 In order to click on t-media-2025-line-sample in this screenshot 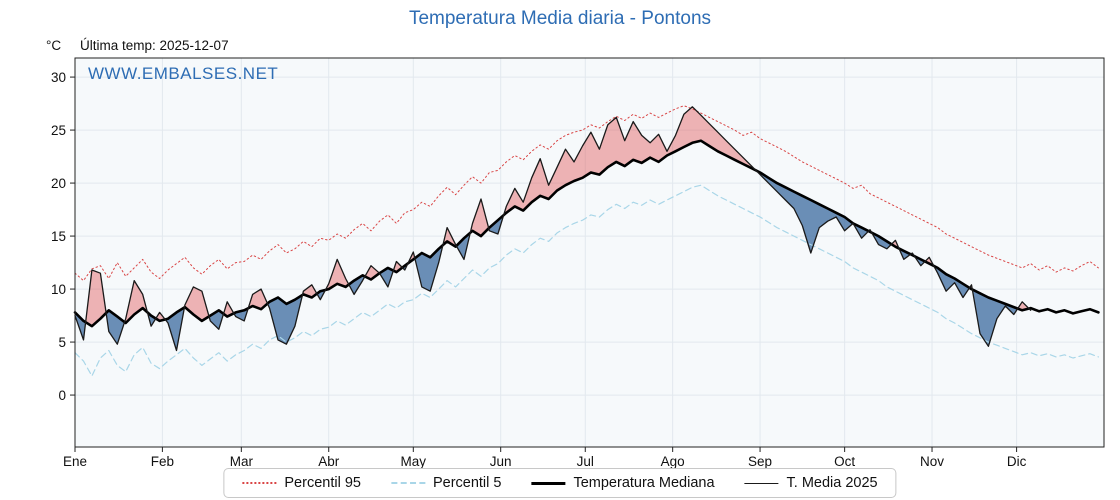, I will do `click(761, 483)`.